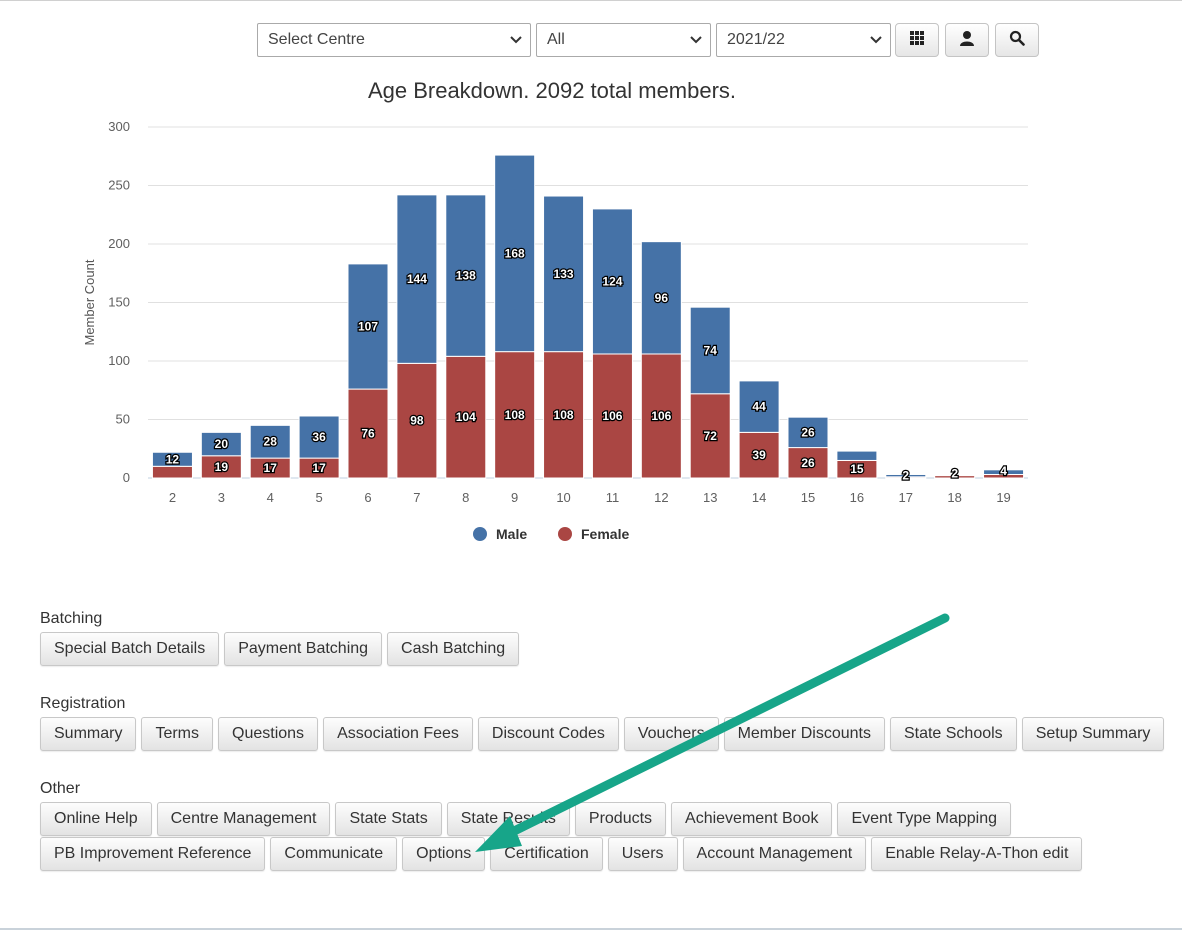 This screenshot has width=1182, height=930. Describe the element at coordinates (1093, 734) in the screenshot. I see `setup-summary-button: Setup Summary` at that location.